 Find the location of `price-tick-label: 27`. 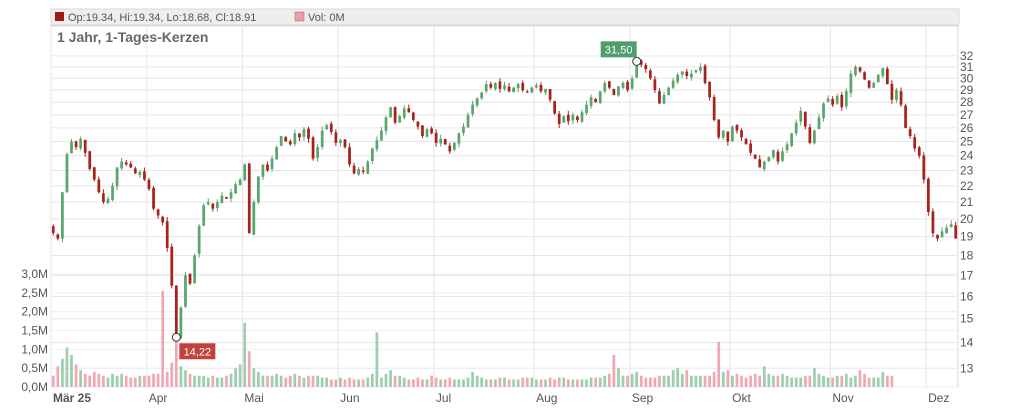

price-tick-label: 27 is located at coordinates (967, 115).